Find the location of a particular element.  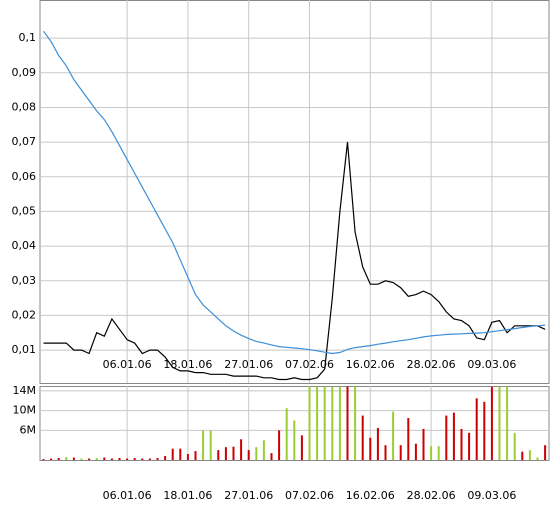

y-tick-label: 0,05 is located at coordinates (24, 210).